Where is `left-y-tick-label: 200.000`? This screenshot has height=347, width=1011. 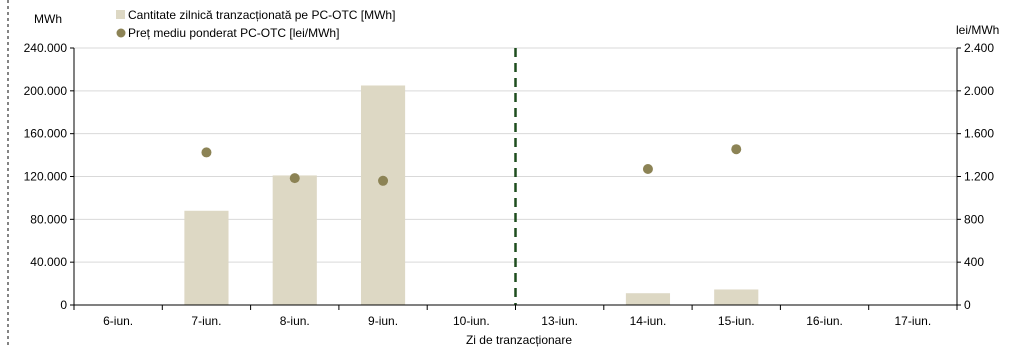 left-y-tick-label: 200.000 is located at coordinates (46, 91).